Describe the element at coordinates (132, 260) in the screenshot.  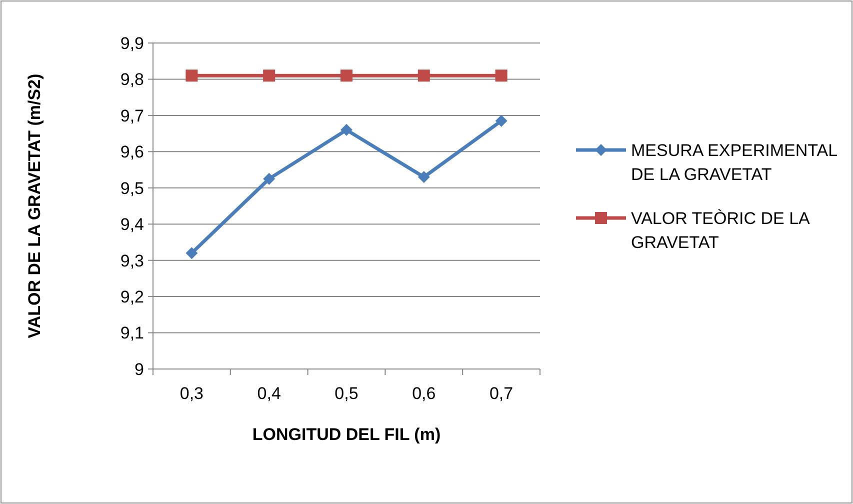
I see `y-tick-label: 9,3` at that location.